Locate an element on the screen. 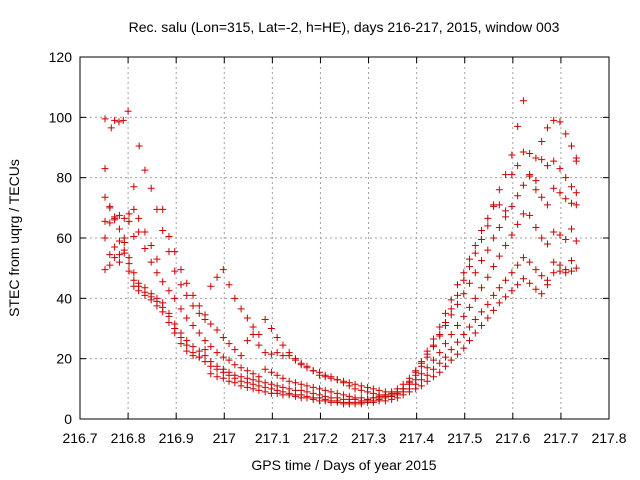 This screenshot has height=480, width=640. y-tick-label: 0 is located at coordinates (68, 419).